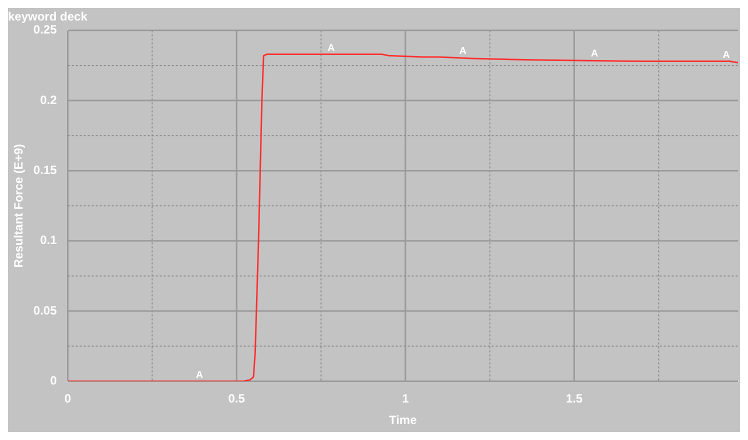 The height and width of the screenshot is (440, 748). What do you see at coordinates (45, 310) in the screenshot?
I see `y-tick-label: 0.05` at bounding box center [45, 310].